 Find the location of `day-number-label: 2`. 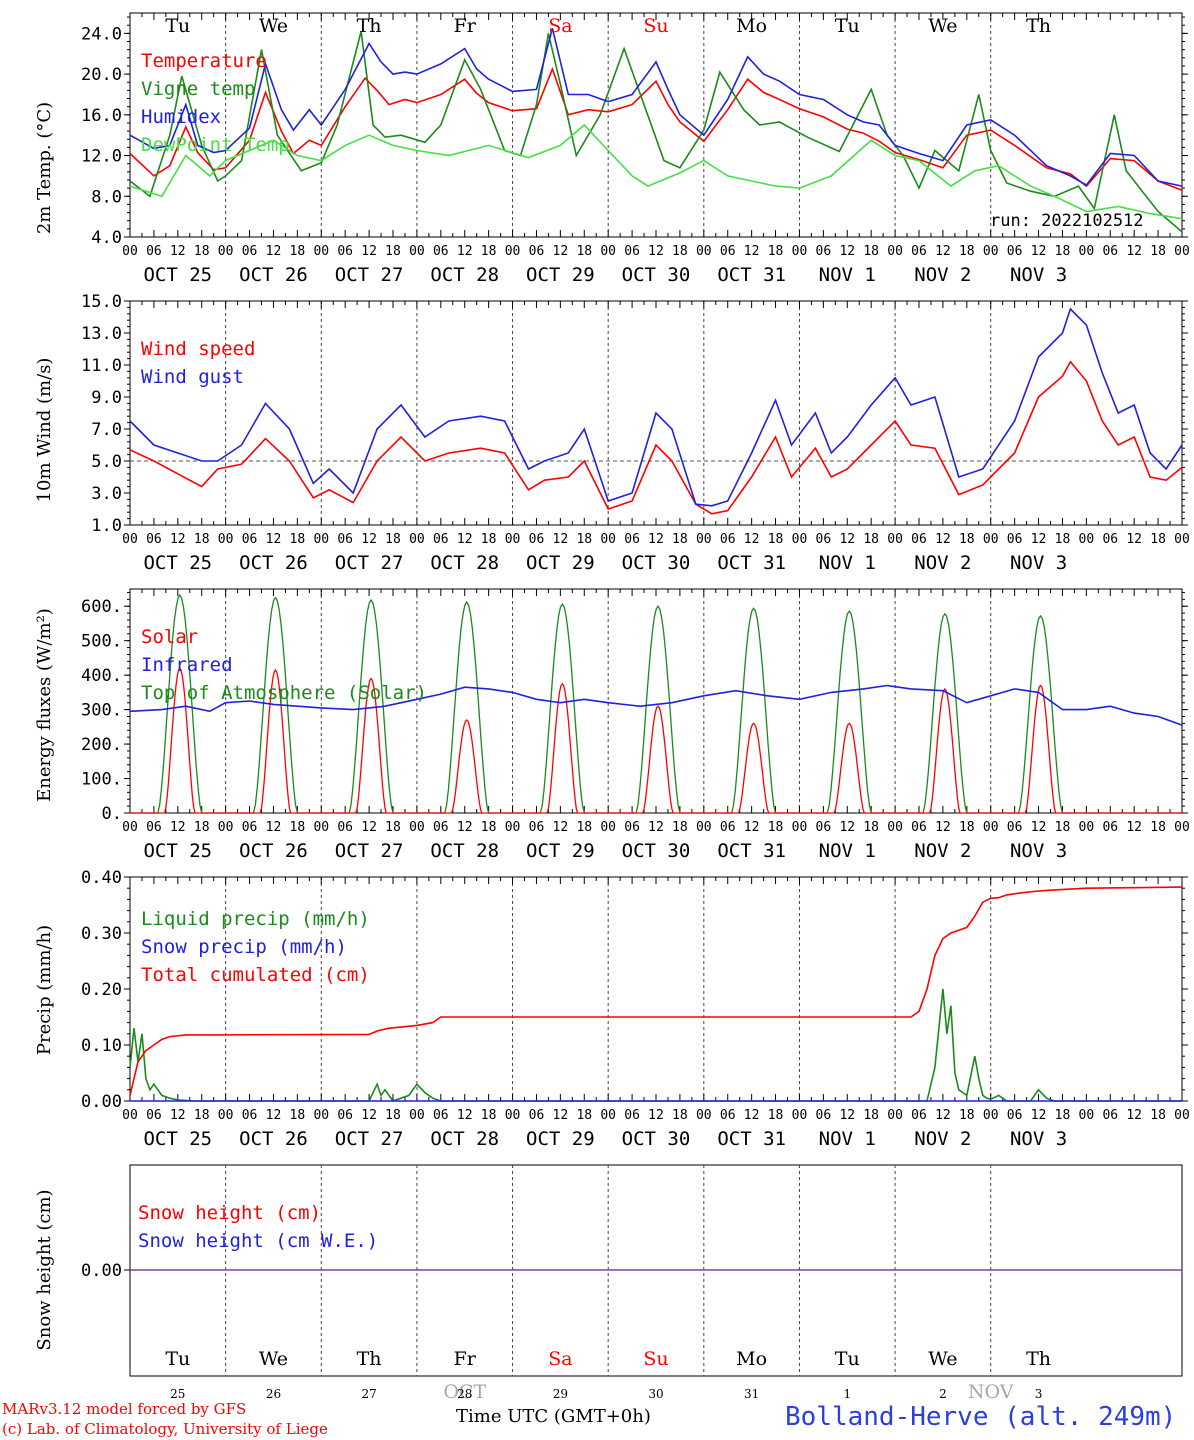

day-number-label: 2 is located at coordinates (943, 1393).